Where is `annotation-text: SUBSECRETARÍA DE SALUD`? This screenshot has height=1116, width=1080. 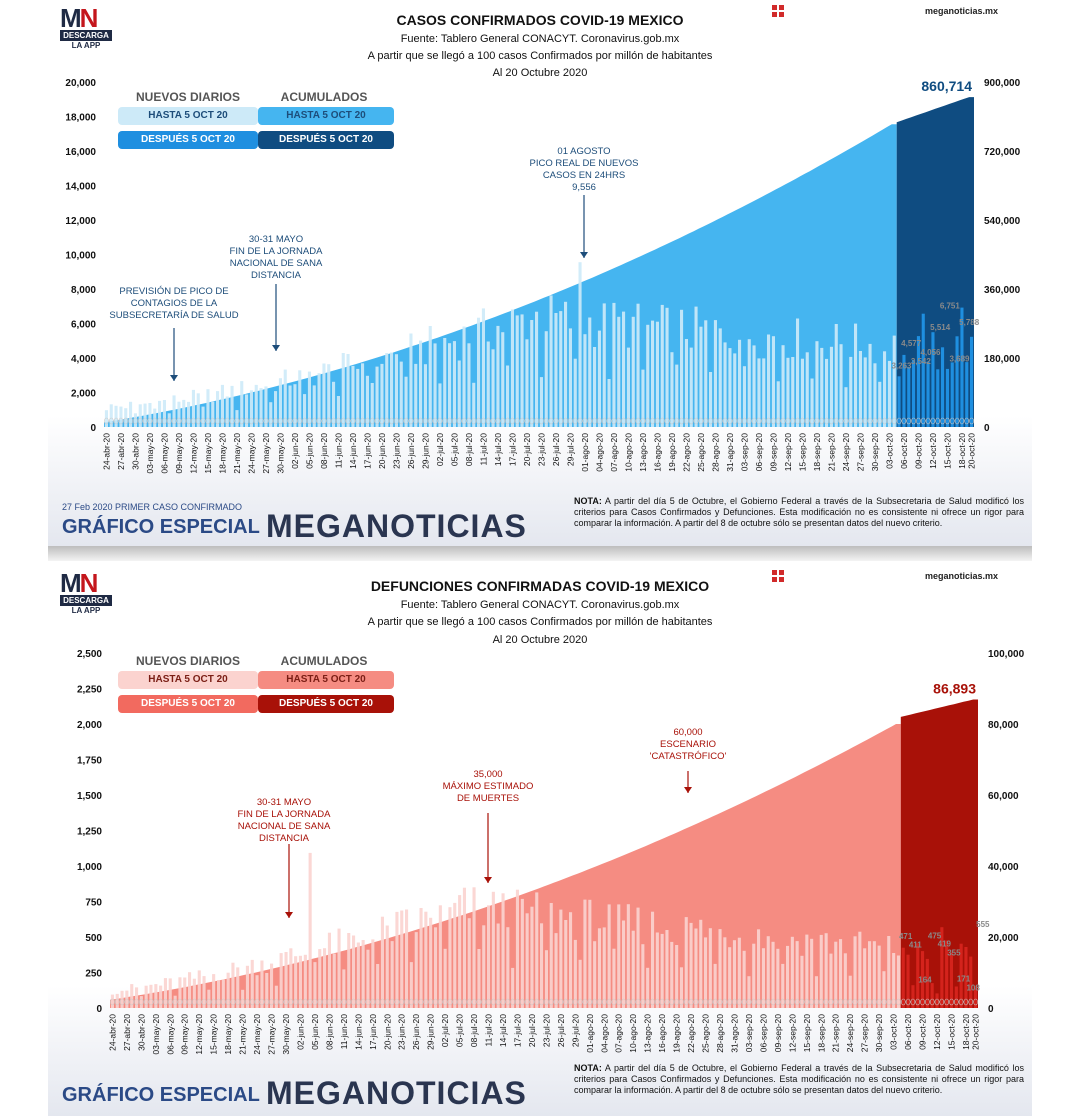
annotation-text: SUBSECRETARÍA DE SALUD is located at coordinates (173, 315).